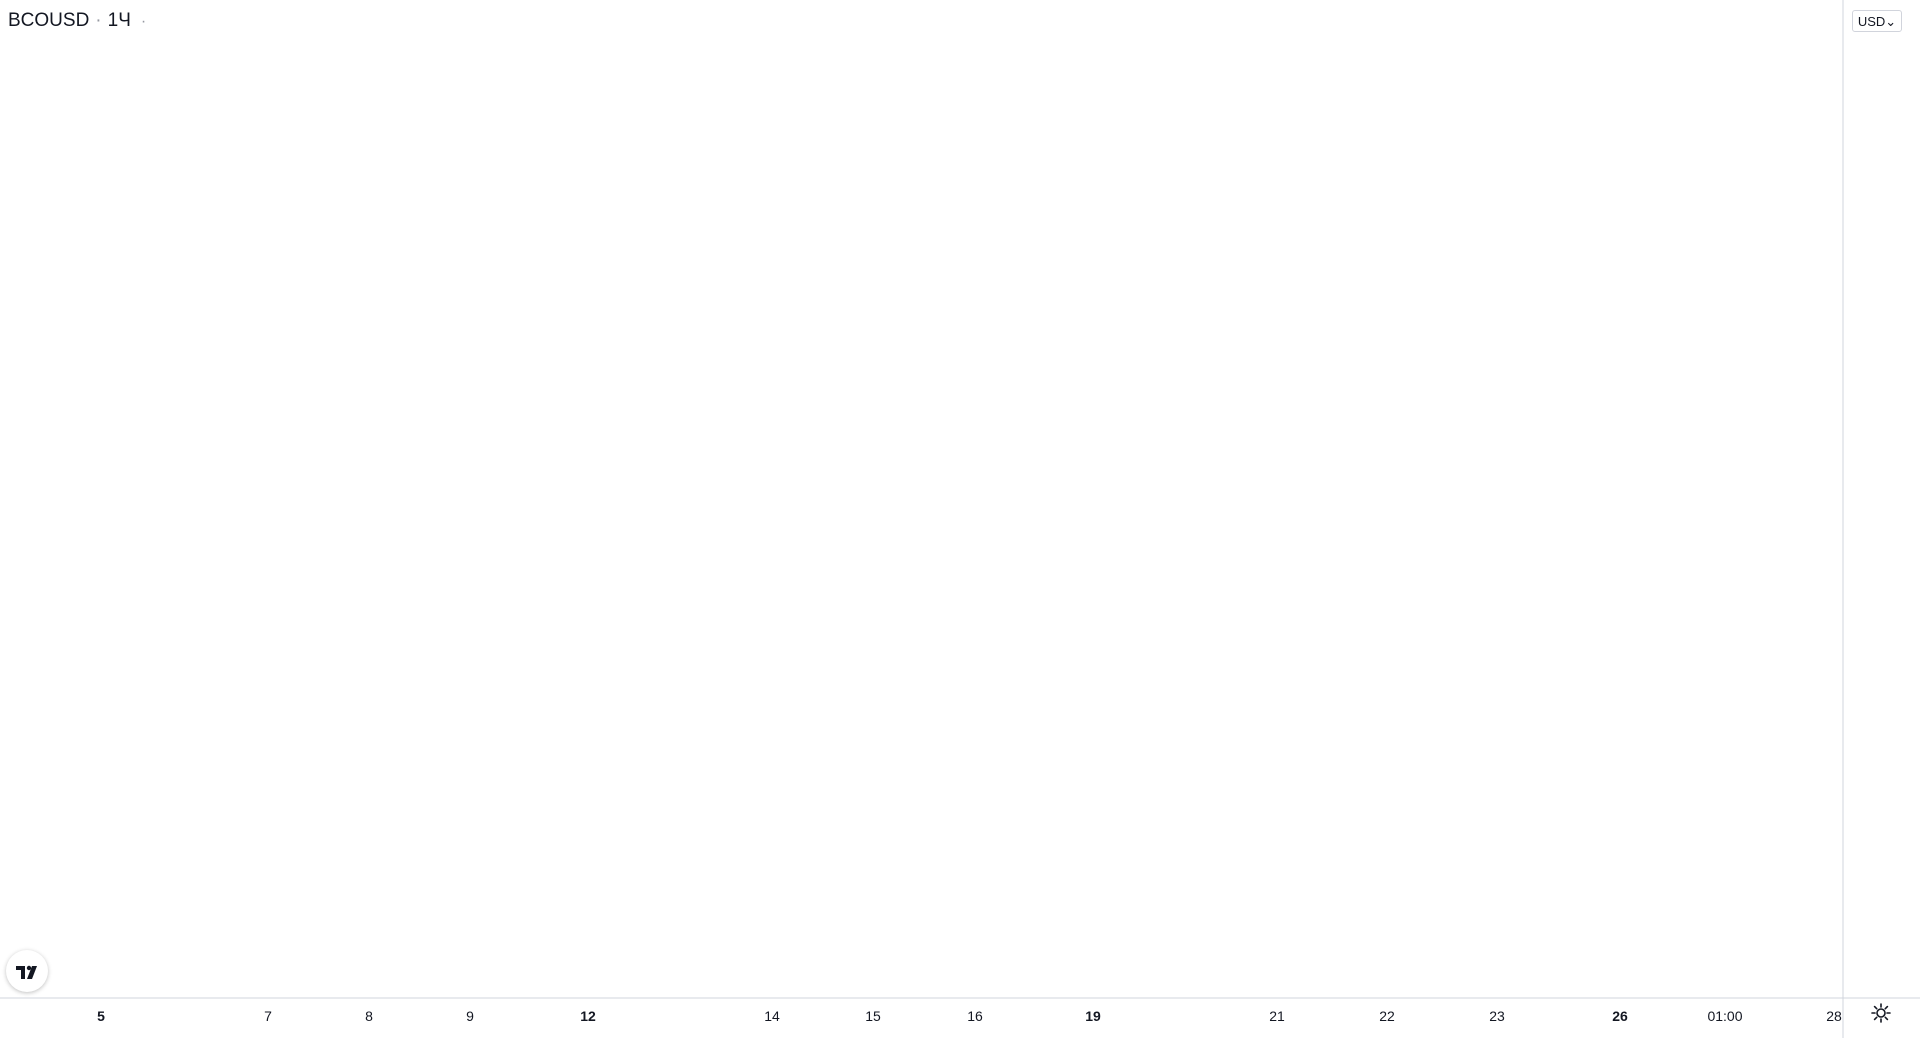 Image resolution: width=1920 pixels, height=1038 pixels. I want to click on tradingview-logo-icon, so click(27, 971).